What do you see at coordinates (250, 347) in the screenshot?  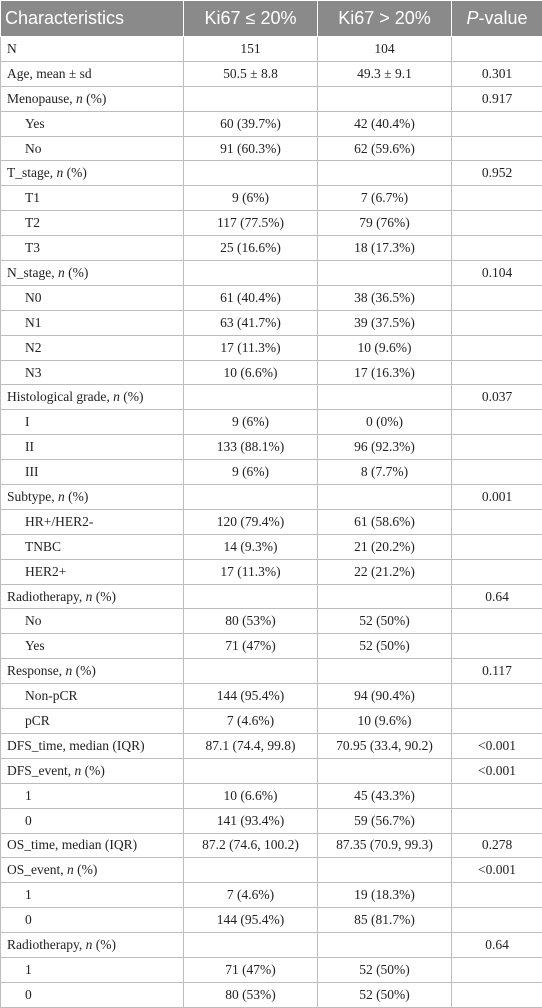 I see `table-cell: 17 (11.3%)` at bounding box center [250, 347].